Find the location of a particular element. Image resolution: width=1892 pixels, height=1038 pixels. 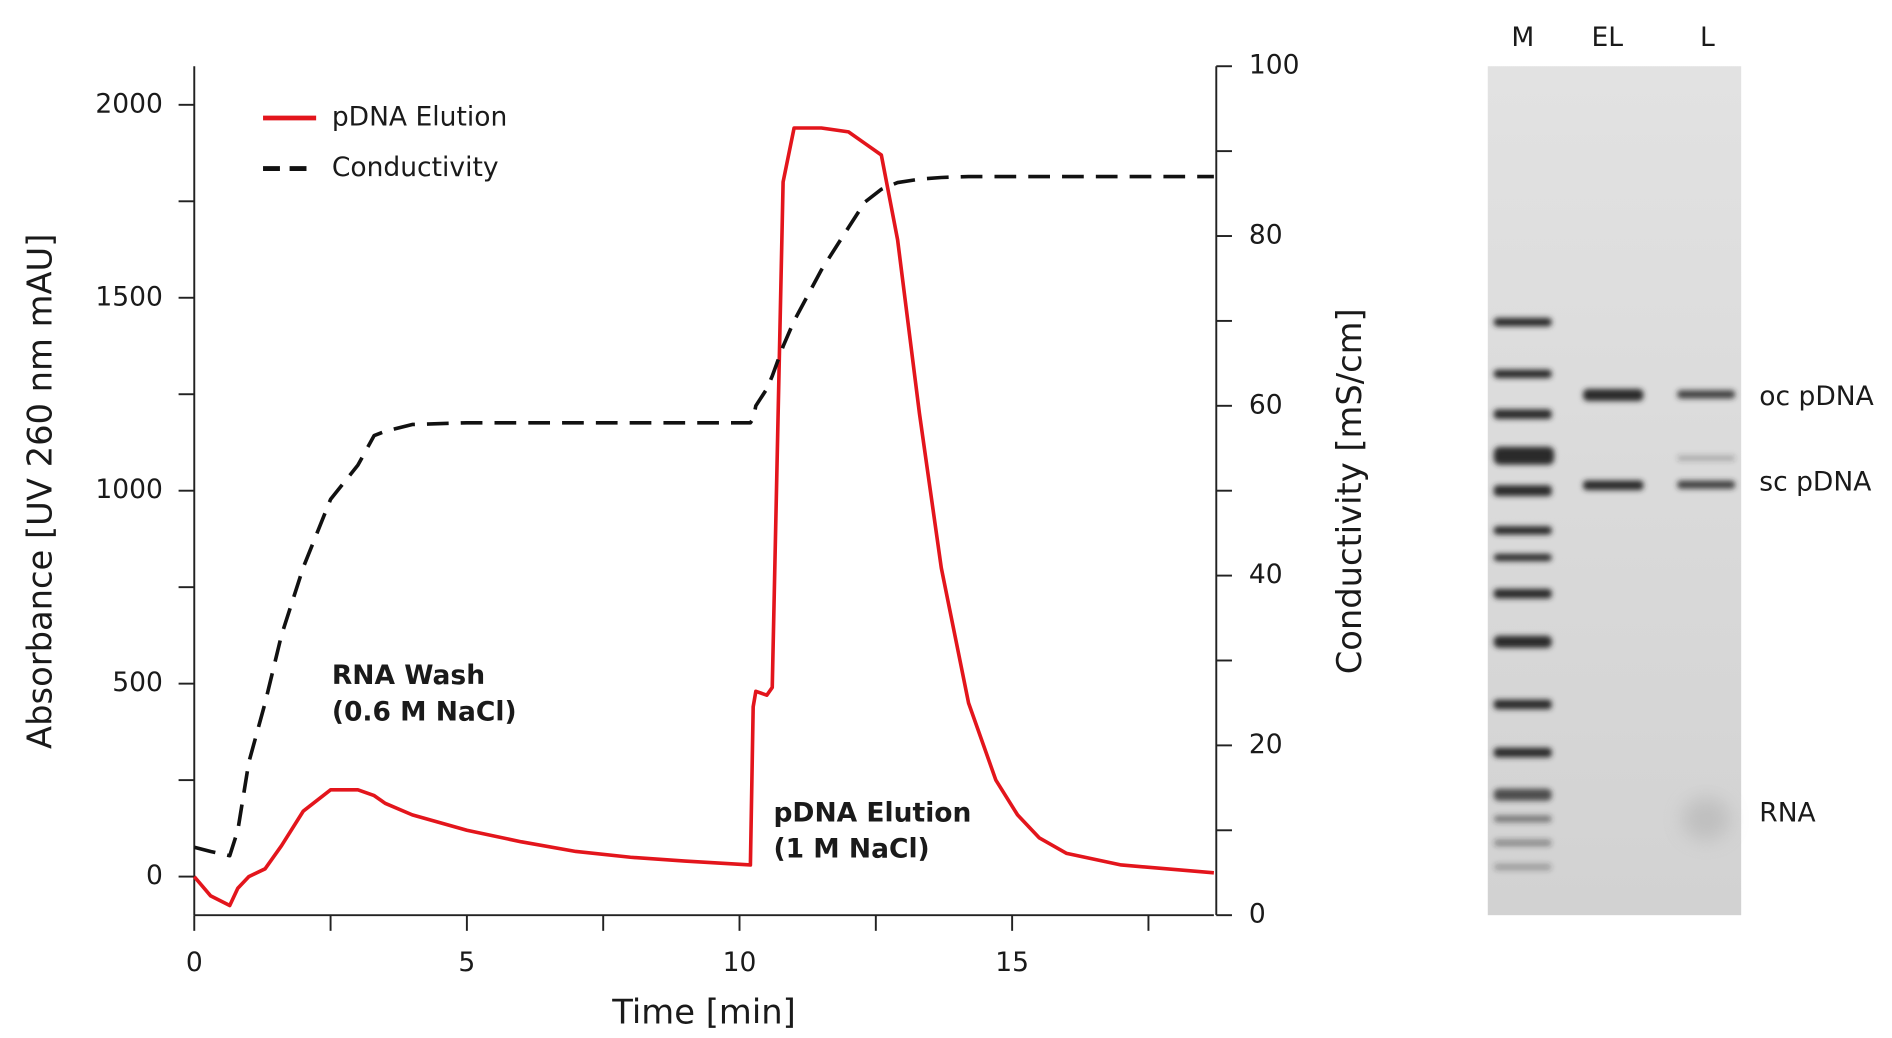

band-label: oc pDNA is located at coordinates (1816, 396).